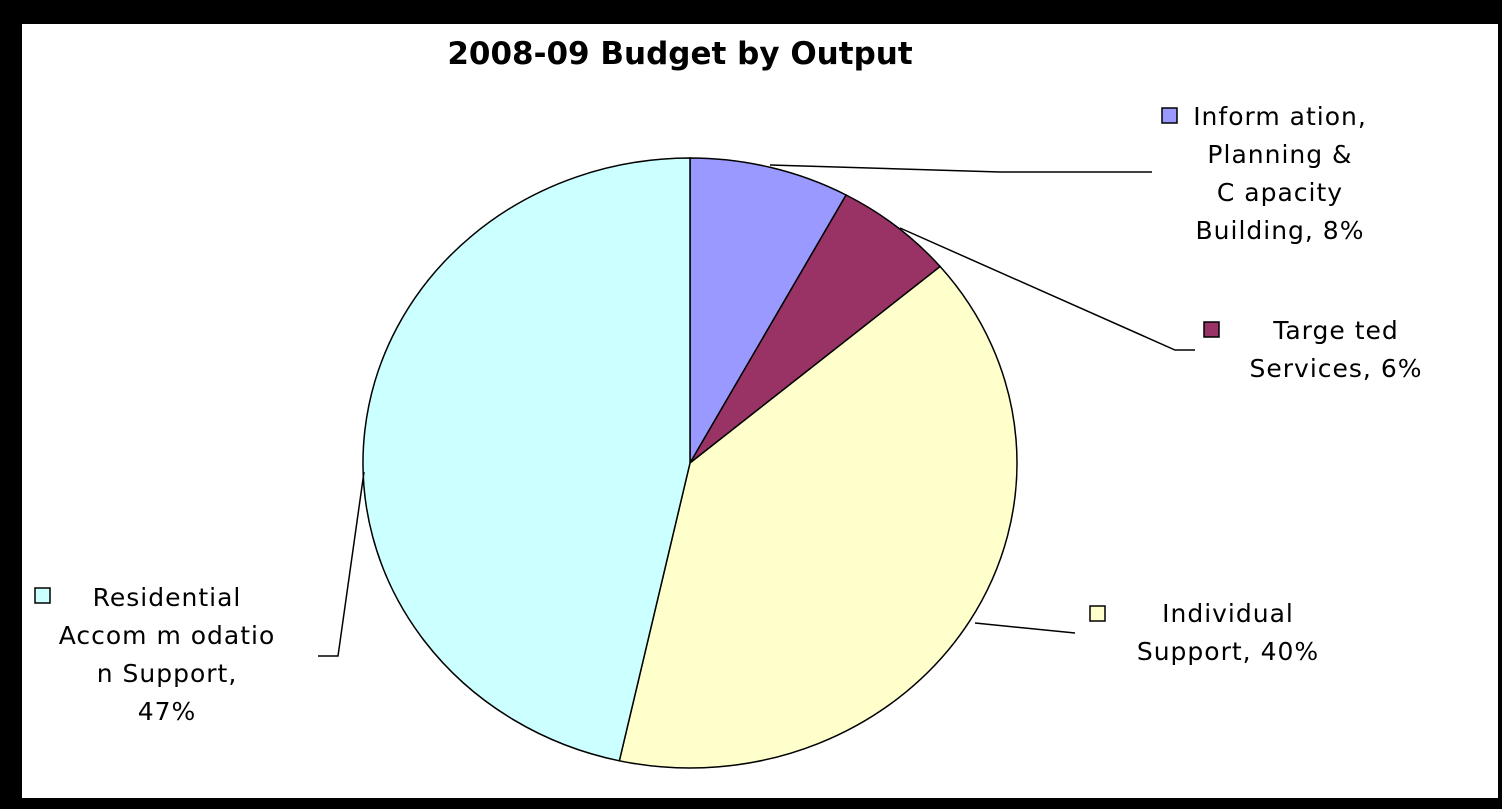 Image resolution: width=1502 pixels, height=809 pixels. Describe the element at coordinates (167, 673) in the screenshot. I see `data-label-line: n Support,` at that location.